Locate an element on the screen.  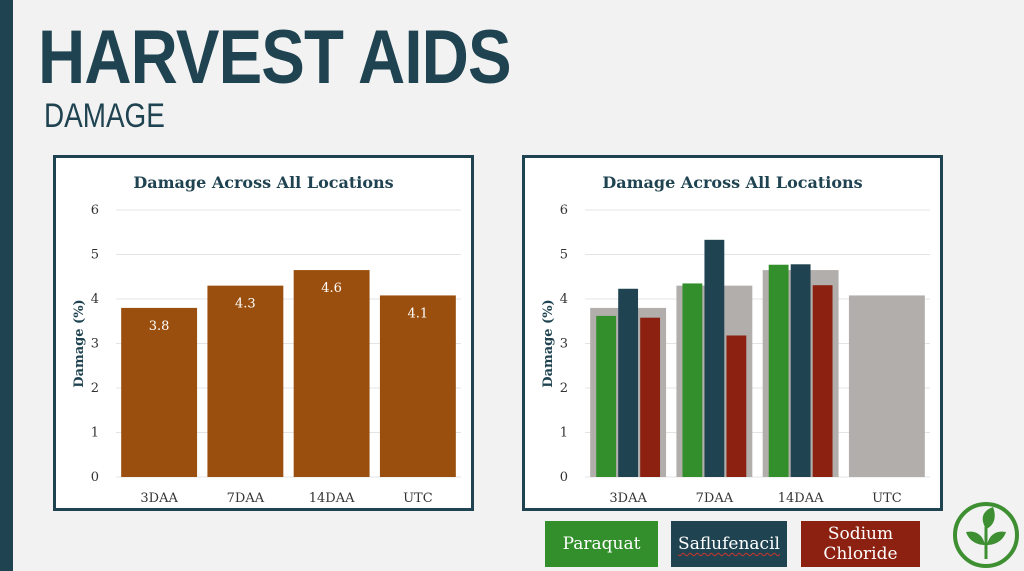
chart1-bar-damage-7daa is located at coordinates (245, 381).